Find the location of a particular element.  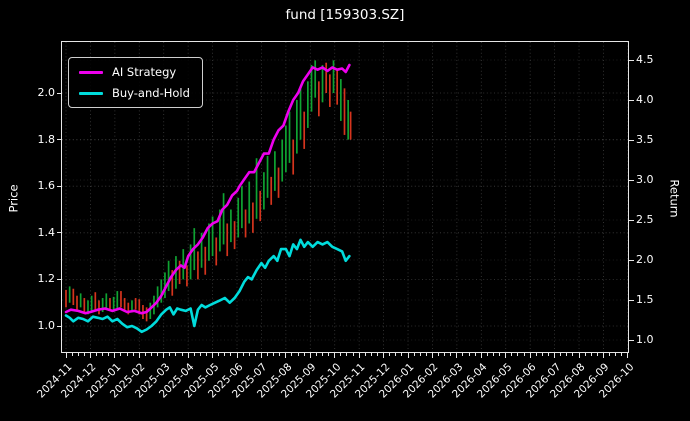

left-tick-label: 1.4 is located at coordinates (46, 232).